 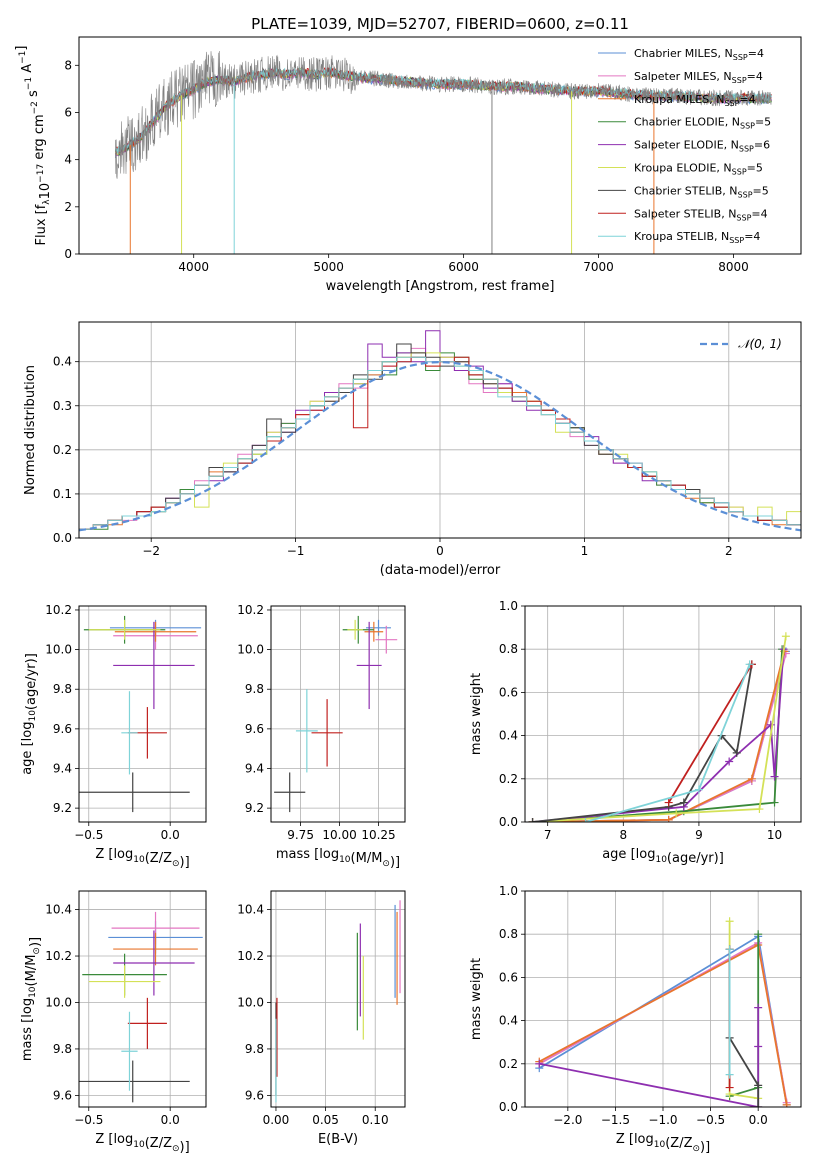 What do you see at coordinates (698, 169) in the screenshot?
I see `legend-label: Kroupa ELODIE, NSSP=5` at bounding box center [698, 169].